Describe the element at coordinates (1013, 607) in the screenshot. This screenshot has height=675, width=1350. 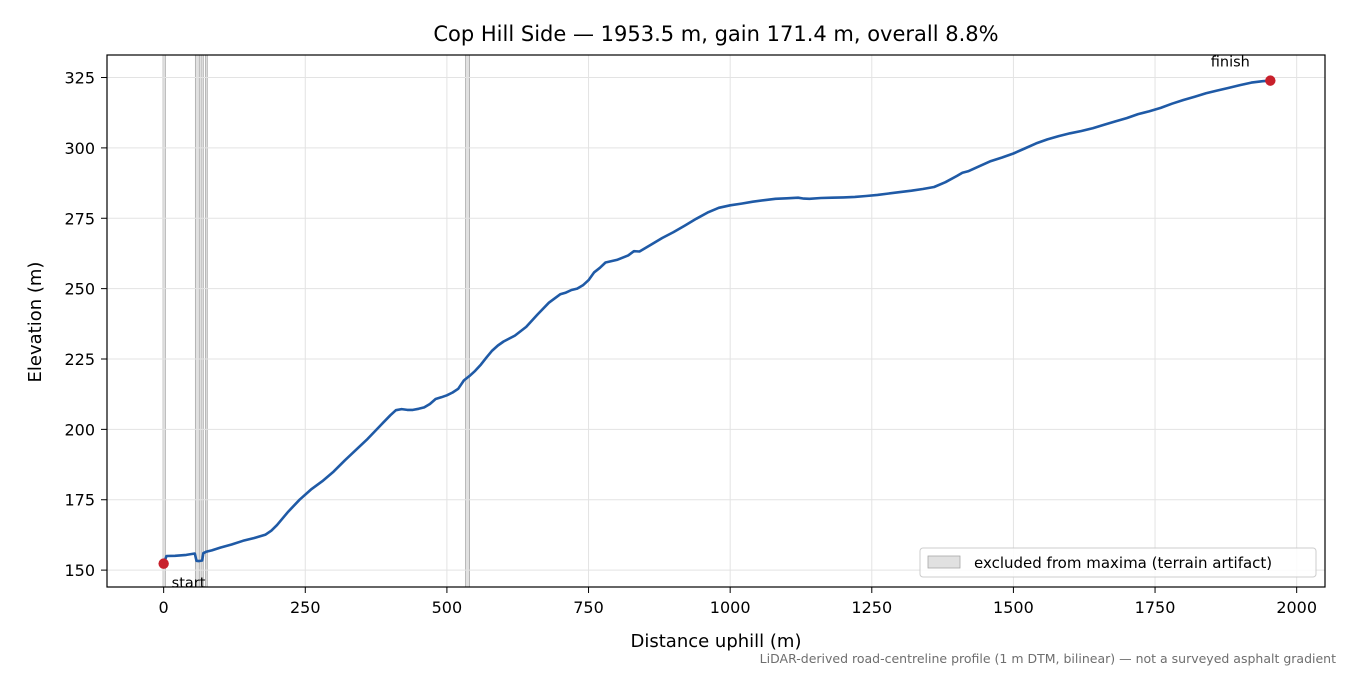
I see `x-tick-label: 1500` at that location.